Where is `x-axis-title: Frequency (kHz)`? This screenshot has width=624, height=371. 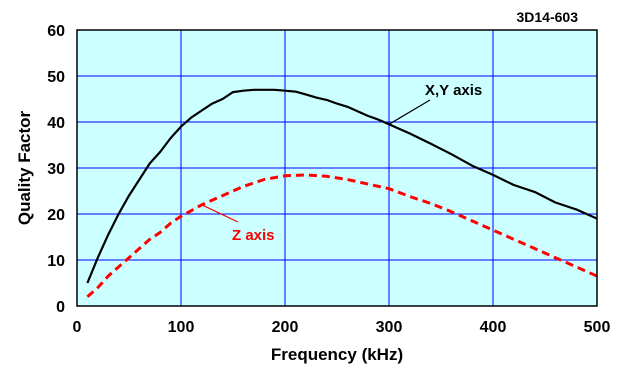
x-axis-title: Frequency (kHz) is located at coordinates (337, 354).